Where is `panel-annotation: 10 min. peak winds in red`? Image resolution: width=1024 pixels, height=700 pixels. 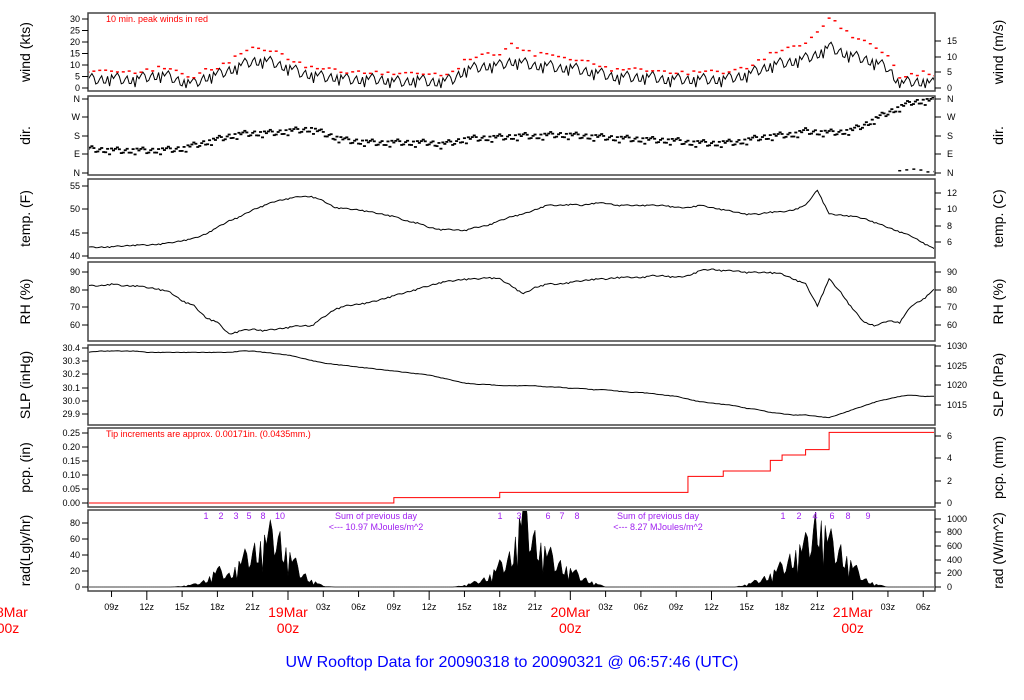
panel-annotation: 10 min. peak winds in red is located at coordinates (157, 19).